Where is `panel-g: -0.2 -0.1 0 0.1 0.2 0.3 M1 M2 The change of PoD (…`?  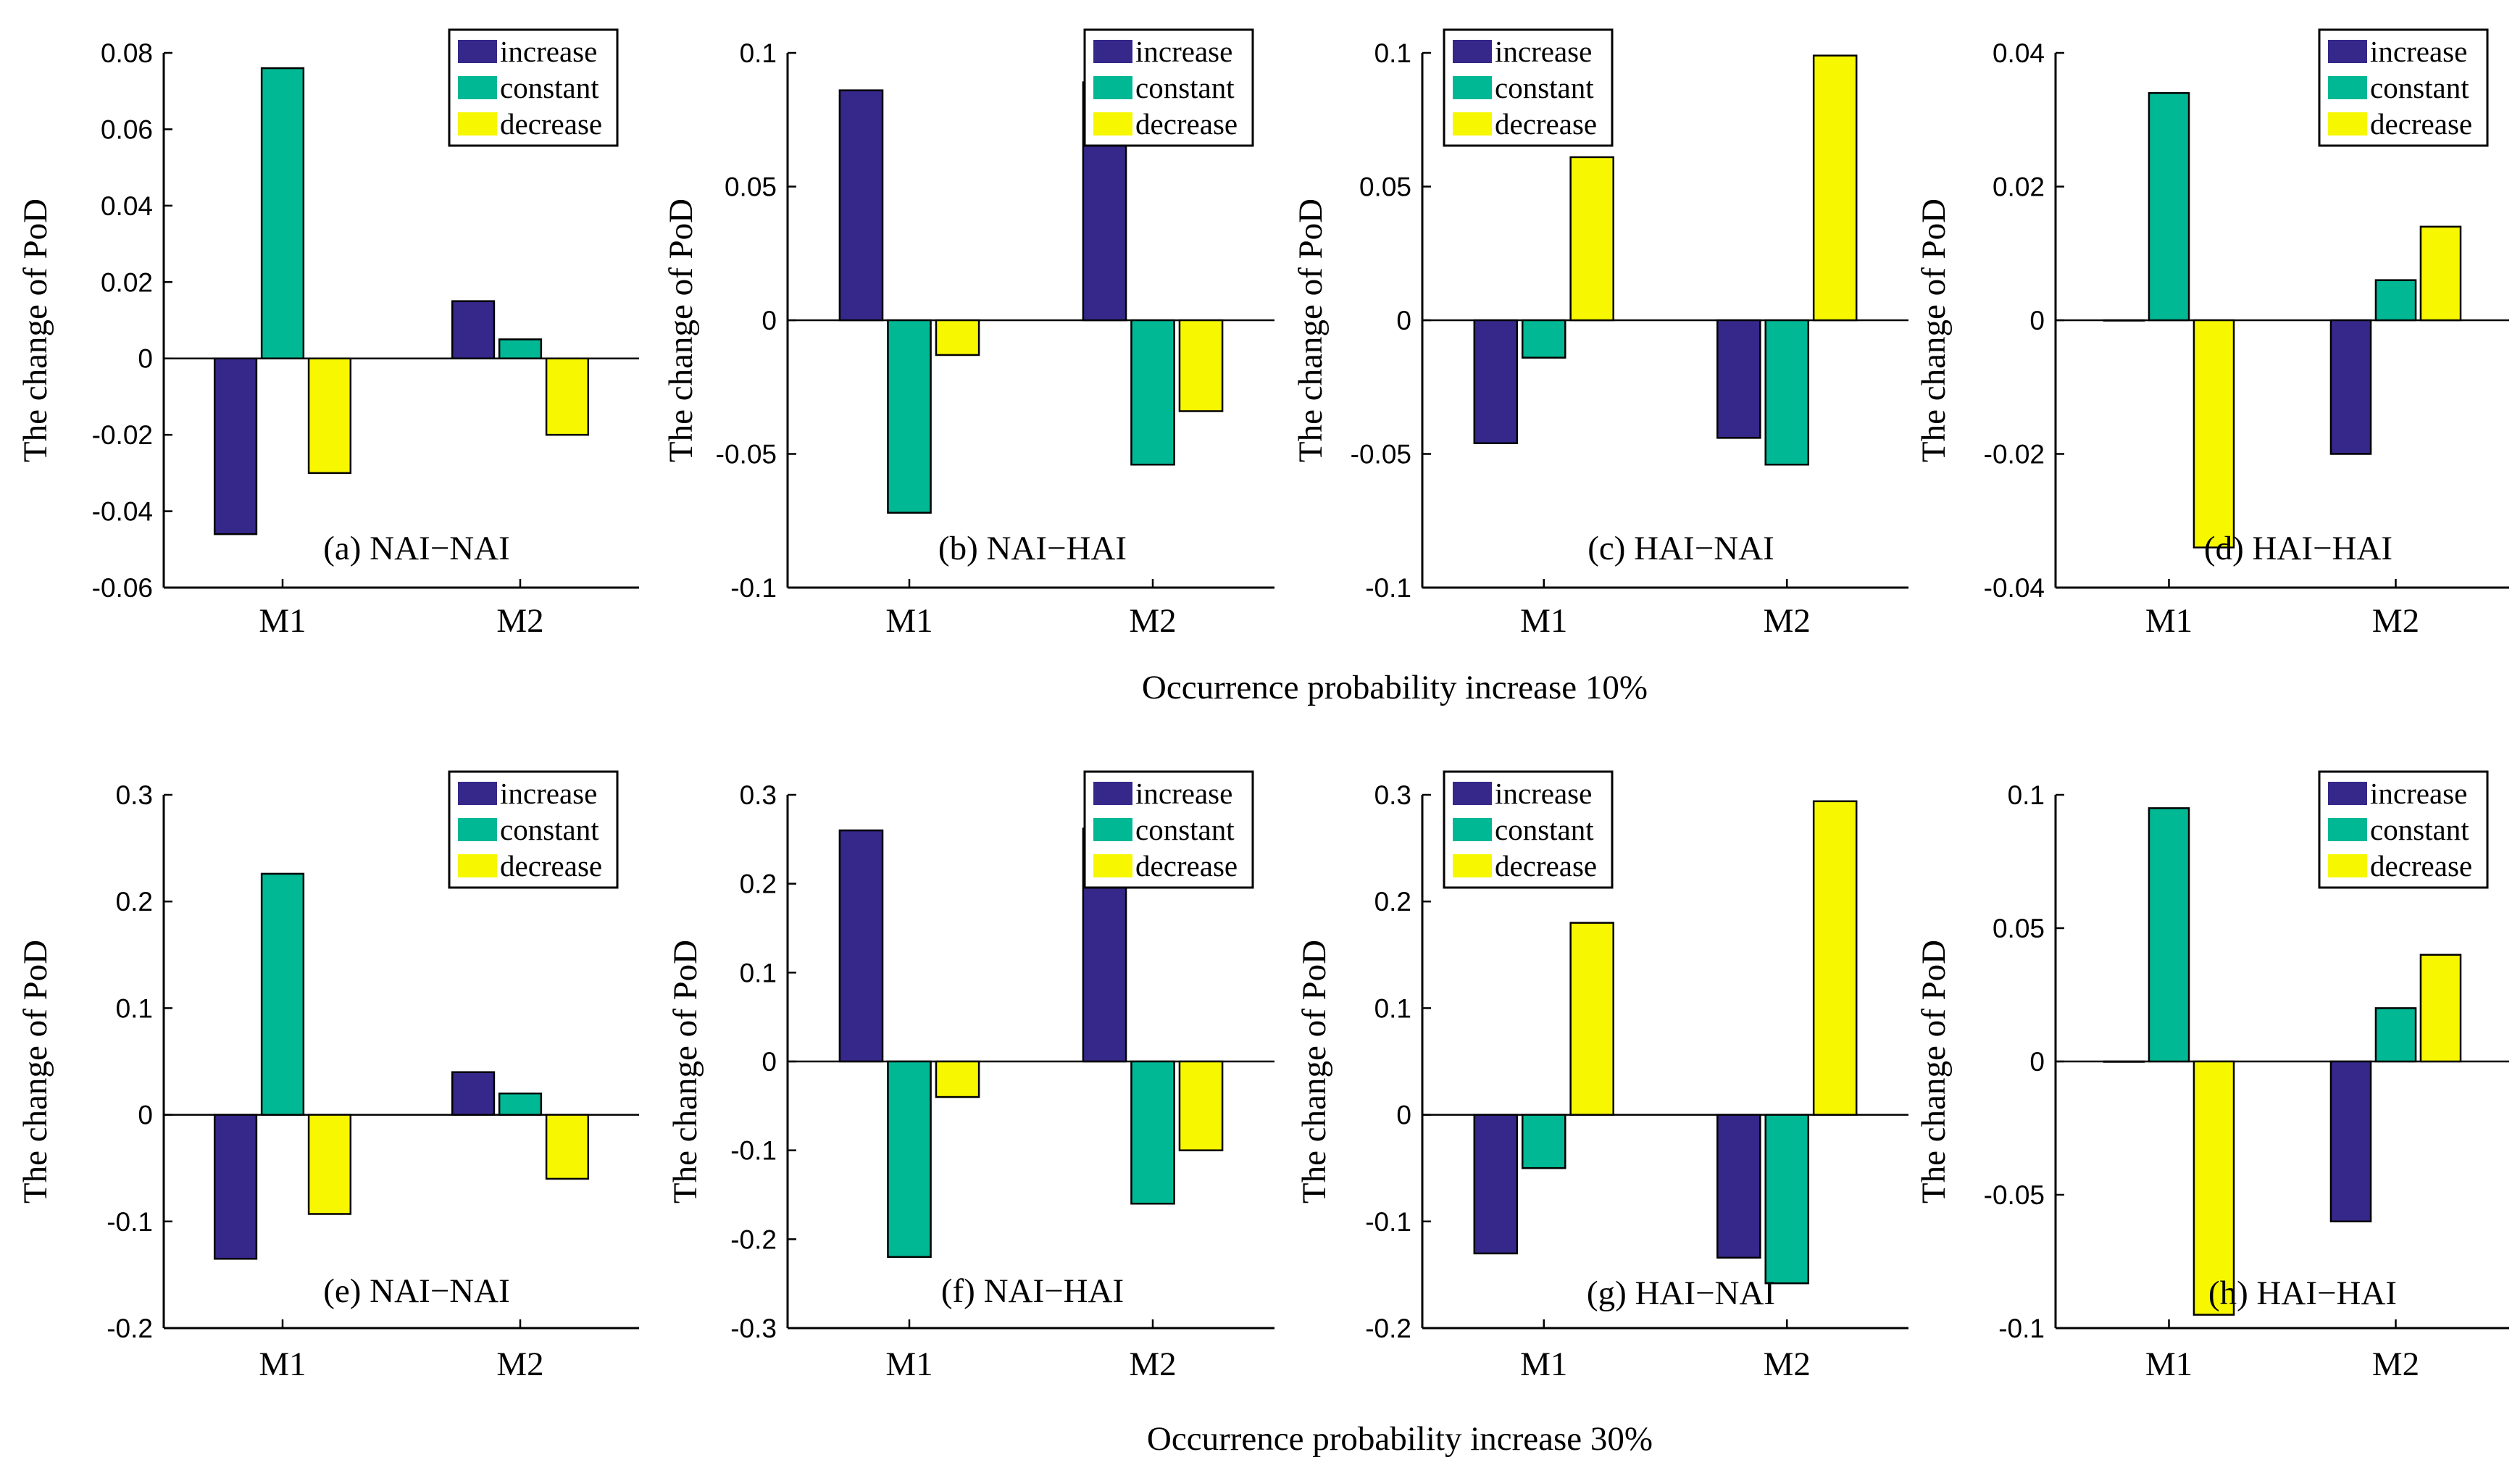
panel-g: -0.2 -0.1 0 0.1 0.2 0.3 M1 M2 The change of PoD (… is located at coordinates (1602, 1076).